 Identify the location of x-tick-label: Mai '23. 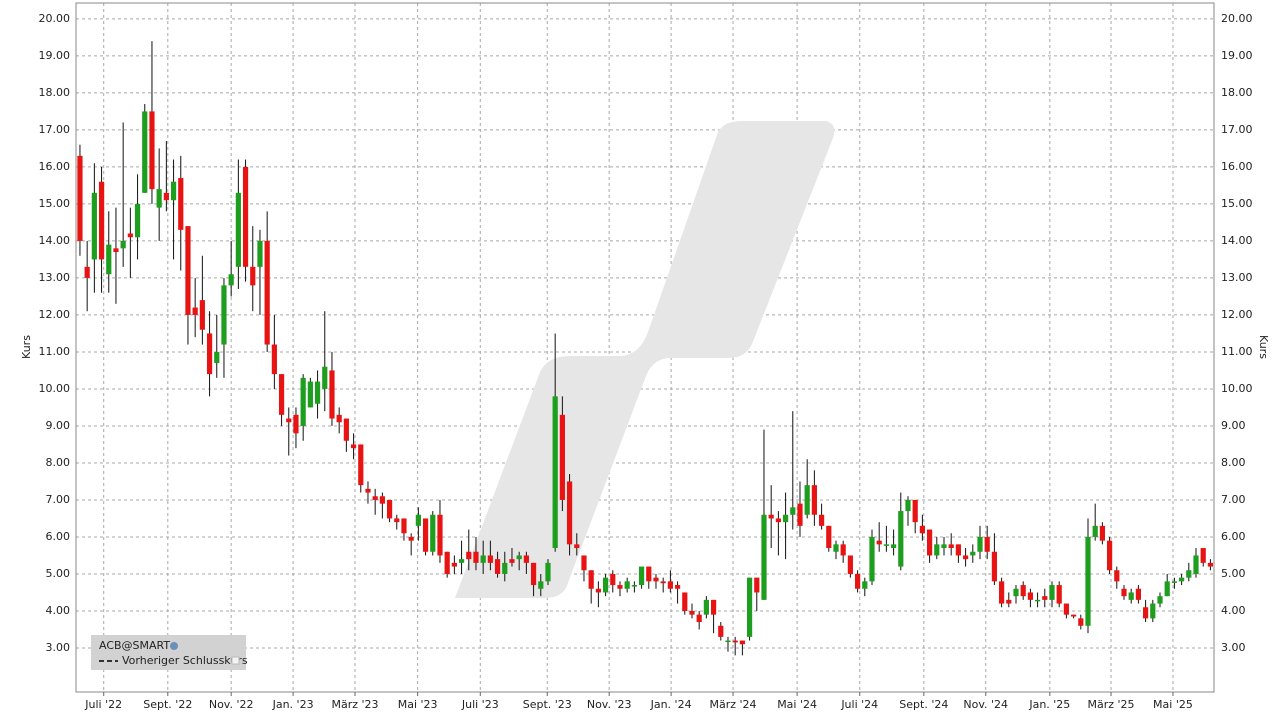
(418, 704).